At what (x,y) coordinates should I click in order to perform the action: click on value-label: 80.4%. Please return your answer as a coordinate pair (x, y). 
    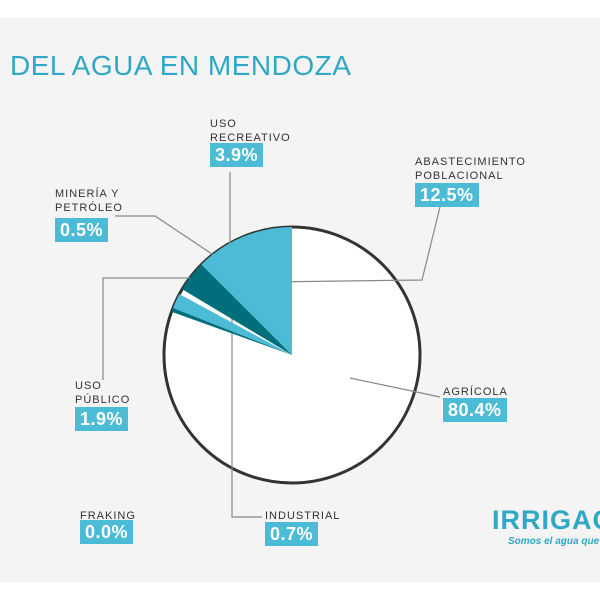
    Looking at the image, I should click on (475, 410).